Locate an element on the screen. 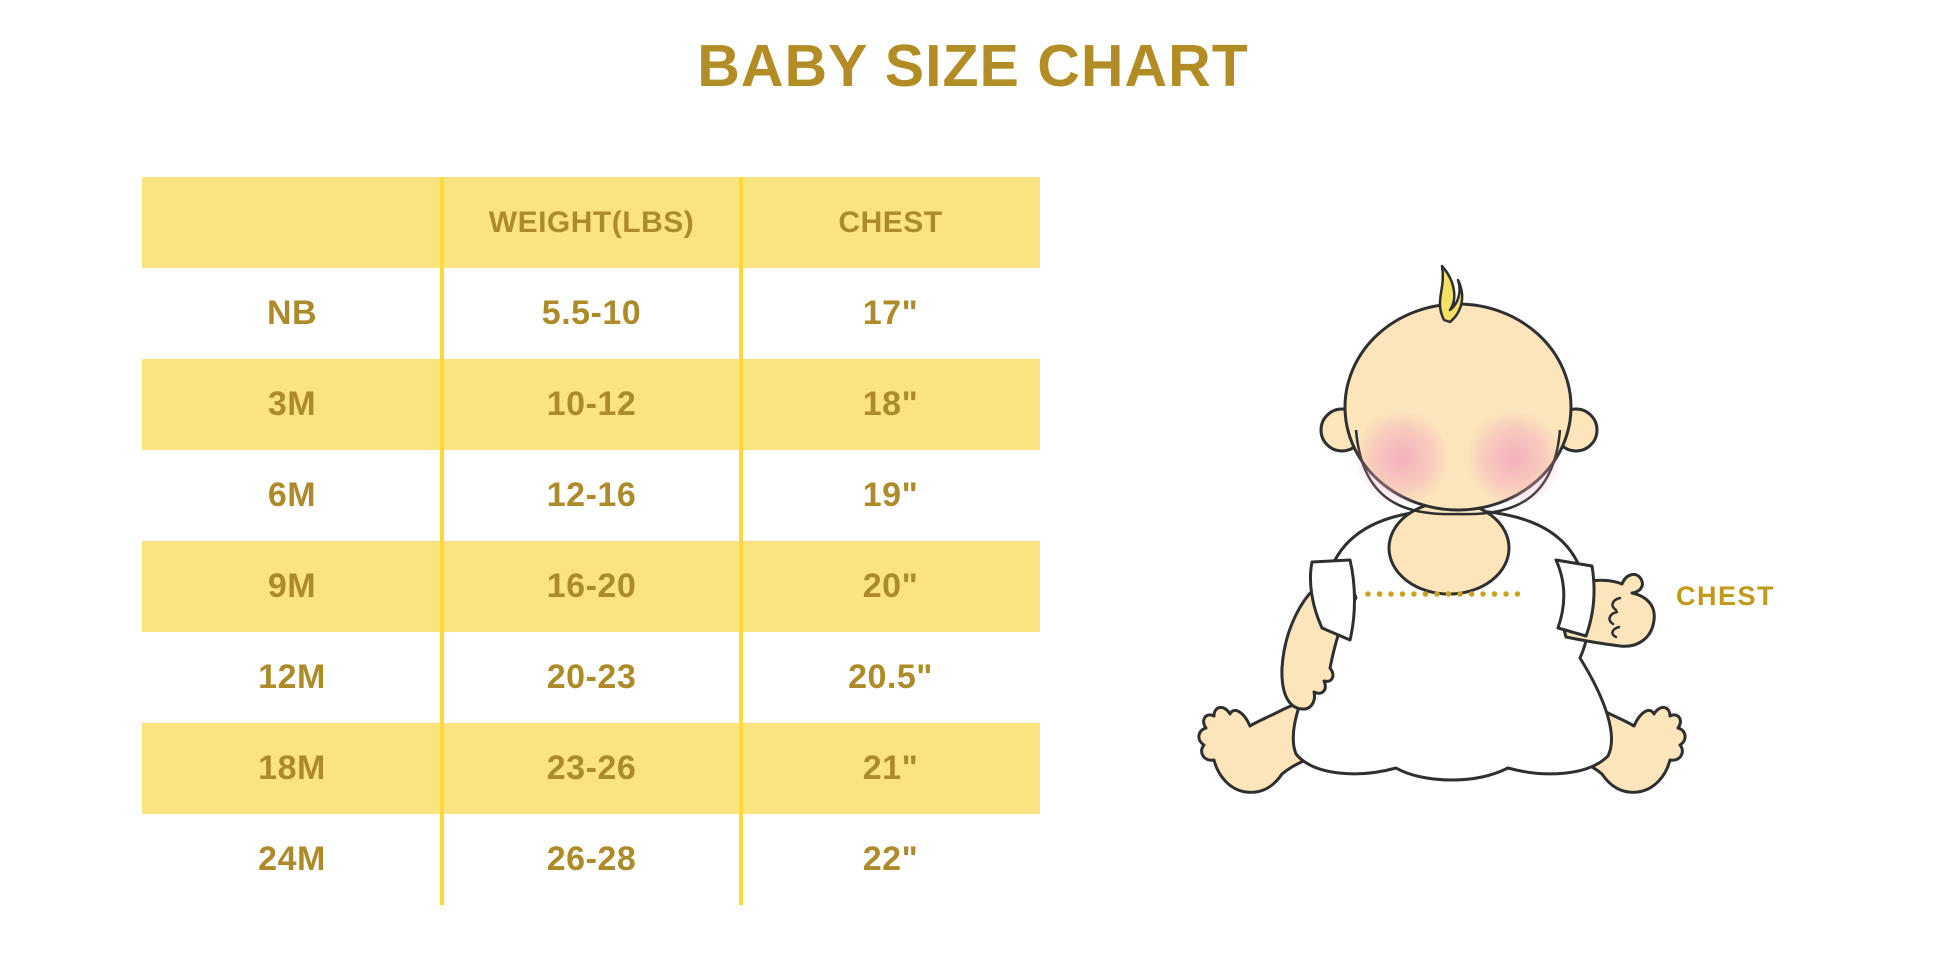  weight-cell: 23-26 is located at coordinates (591, 768).